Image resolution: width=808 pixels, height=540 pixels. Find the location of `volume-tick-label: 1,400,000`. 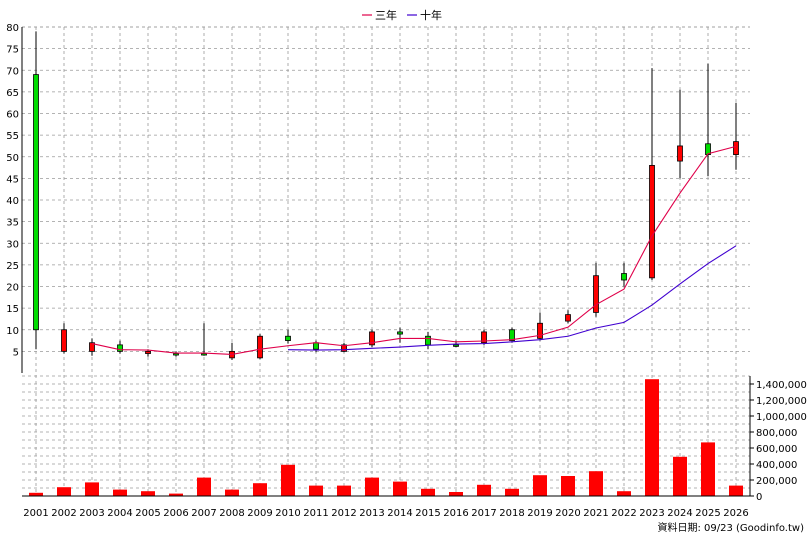

volume-tick-label: 1,400,000 is located at coordinates (781, 385).